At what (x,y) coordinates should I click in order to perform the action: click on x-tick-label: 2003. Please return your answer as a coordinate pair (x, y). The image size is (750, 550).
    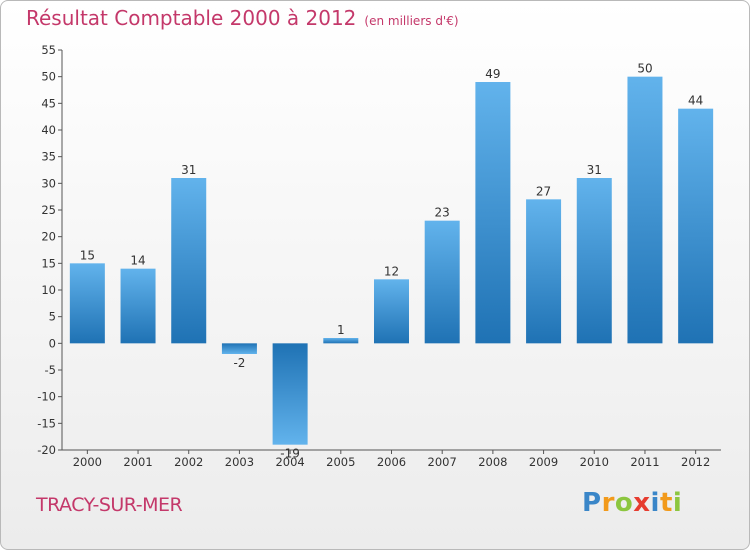
    Looking at the image, I should click on (239, 462).